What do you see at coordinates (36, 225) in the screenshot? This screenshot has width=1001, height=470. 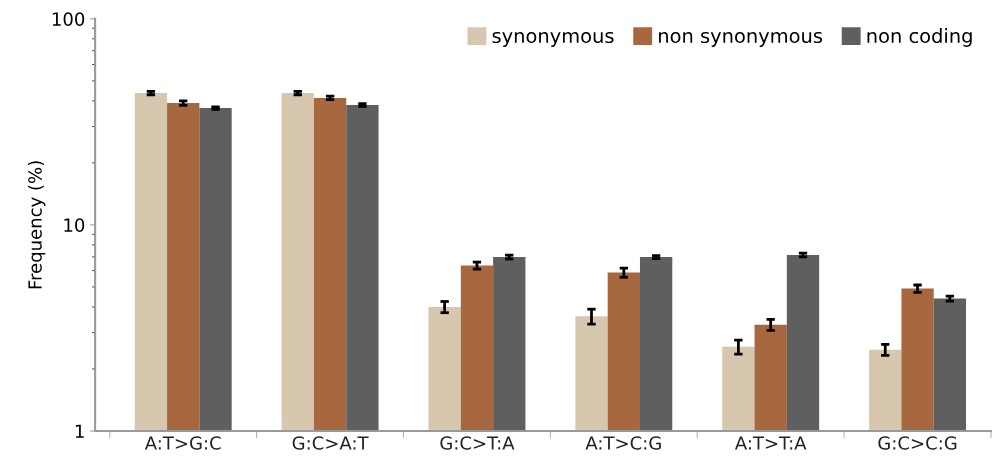 I see `y-axis-title: Frequency (%)` at bounding box center [36, 225].